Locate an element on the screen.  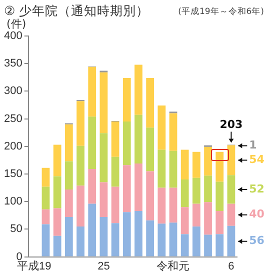
data-label: 54 is located at coordinates (257, 159).